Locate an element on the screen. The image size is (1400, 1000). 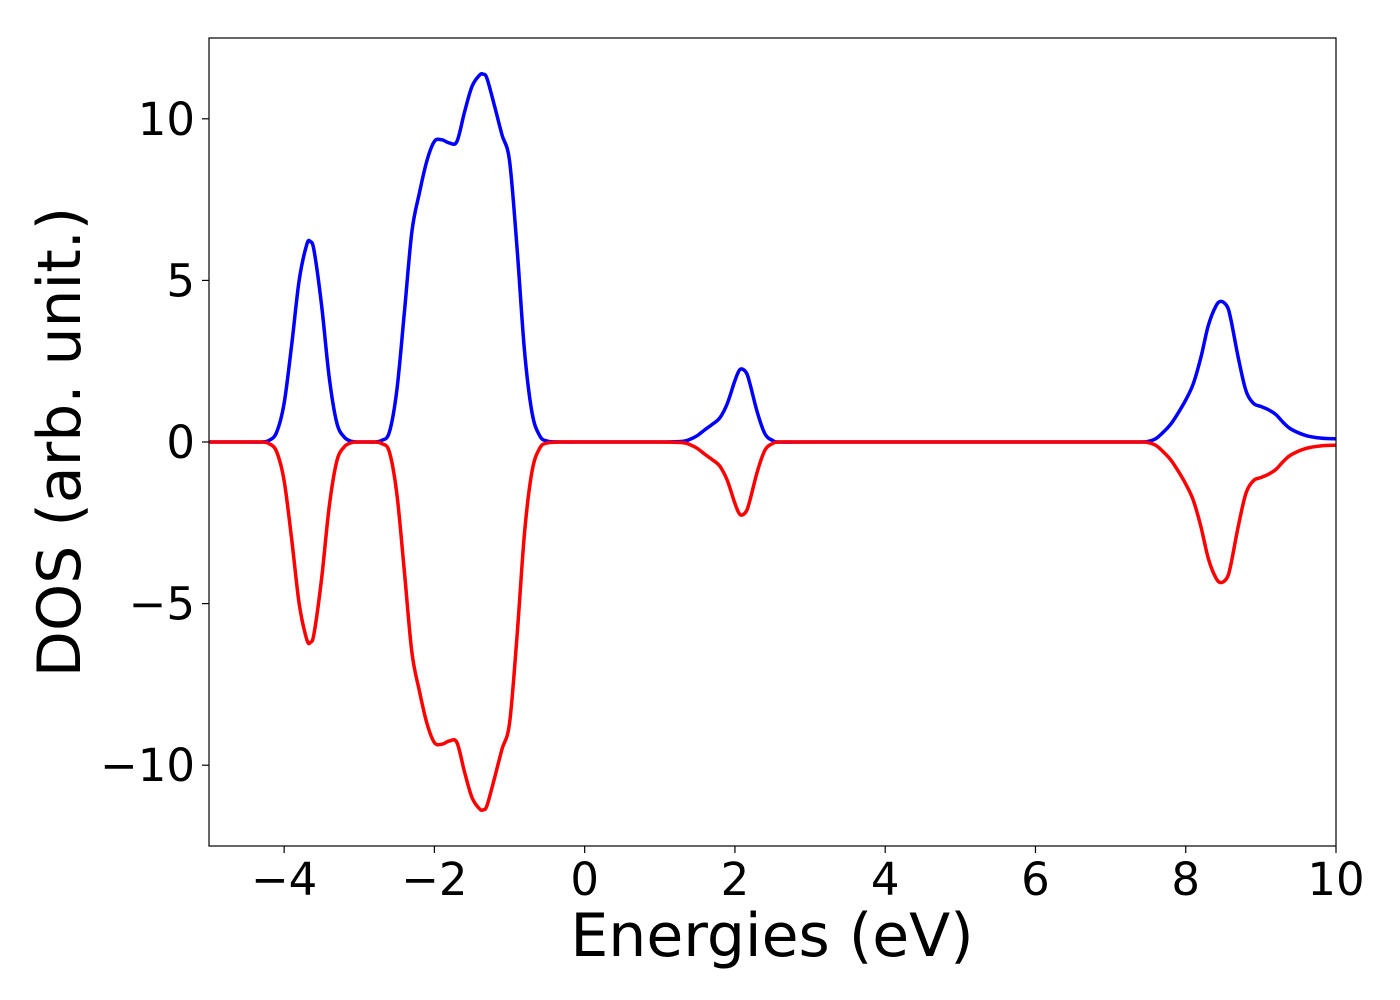
y-tick-label: −5 is located at coordinates (162, 604).